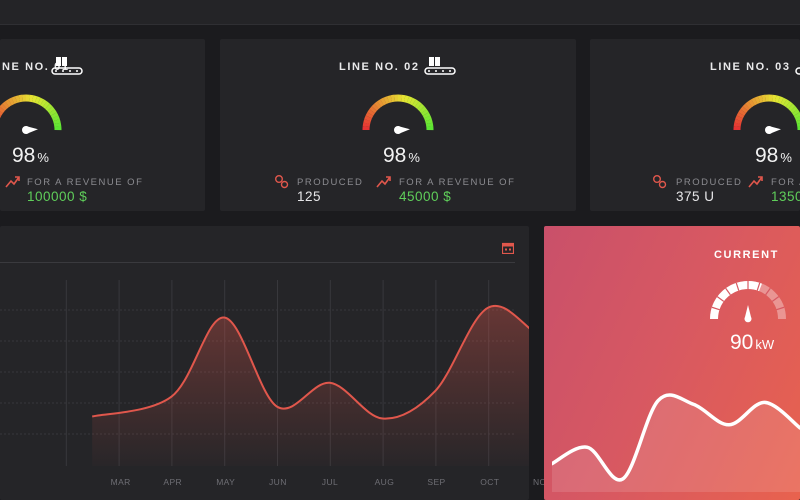 The height and width of the screenshot is (500, 800). Describe the element at coordinates (330, 182) in the screenshot. I see `line-2-produced-label: PRODUCED` at that location.